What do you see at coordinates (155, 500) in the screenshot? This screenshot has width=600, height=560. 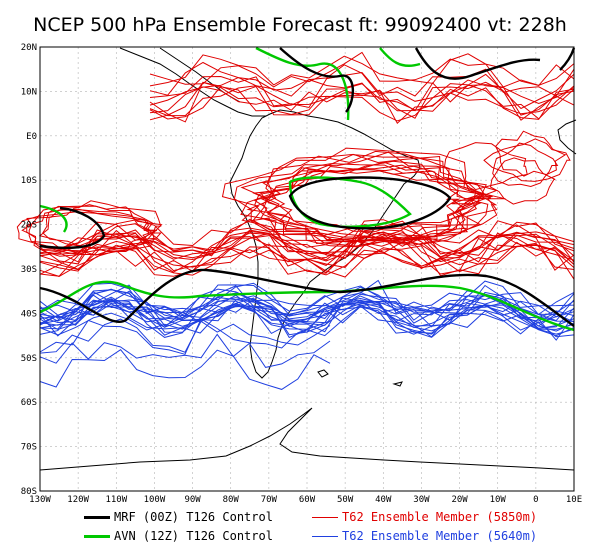 I see `lon-tick-label: 100W` at bounding box center [155, 500].